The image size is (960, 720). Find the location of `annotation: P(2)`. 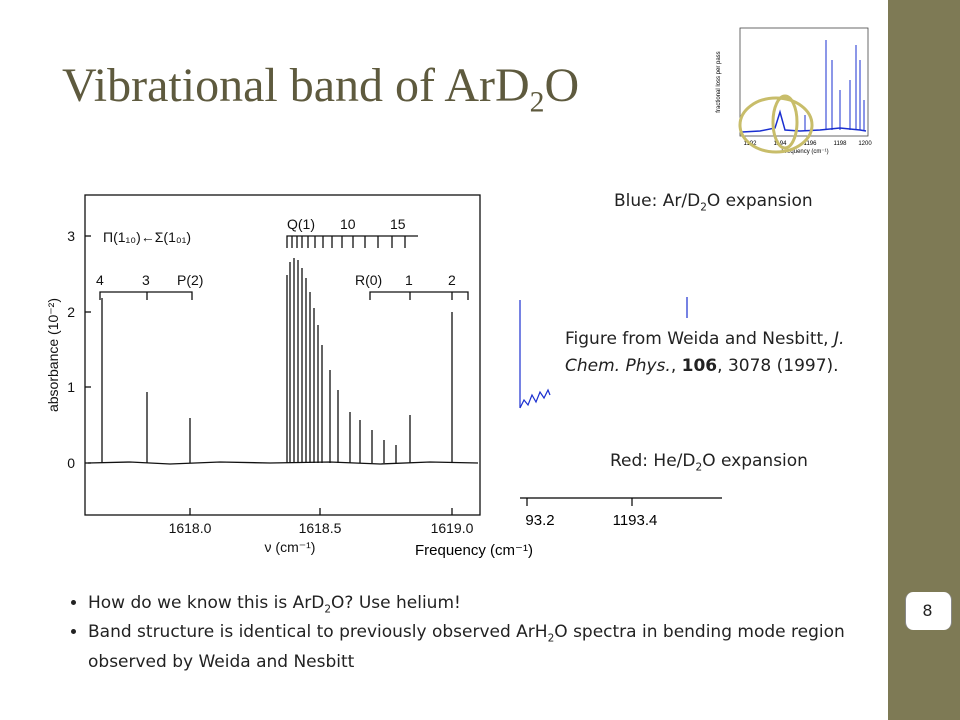

annotation: P(2) is located at coordinates (190, 280).